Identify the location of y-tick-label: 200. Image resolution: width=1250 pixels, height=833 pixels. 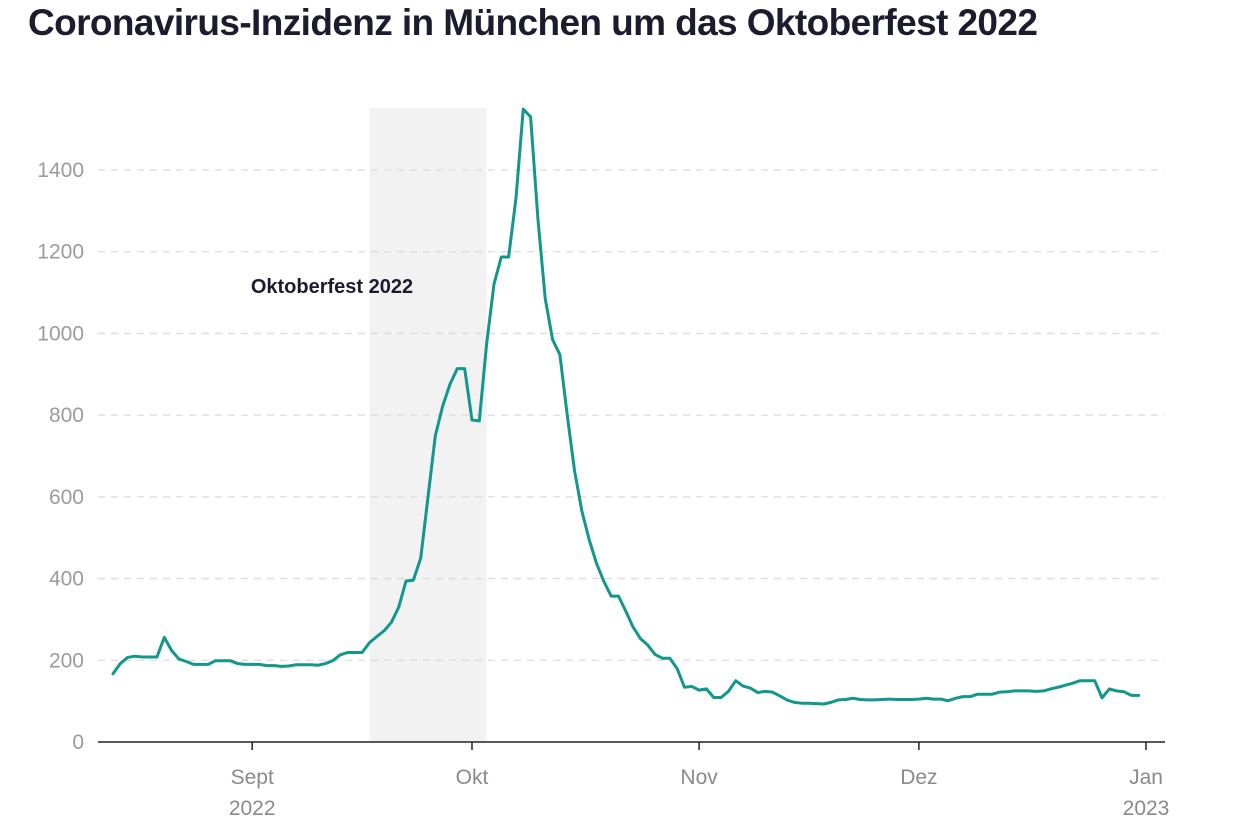
(66, 660).